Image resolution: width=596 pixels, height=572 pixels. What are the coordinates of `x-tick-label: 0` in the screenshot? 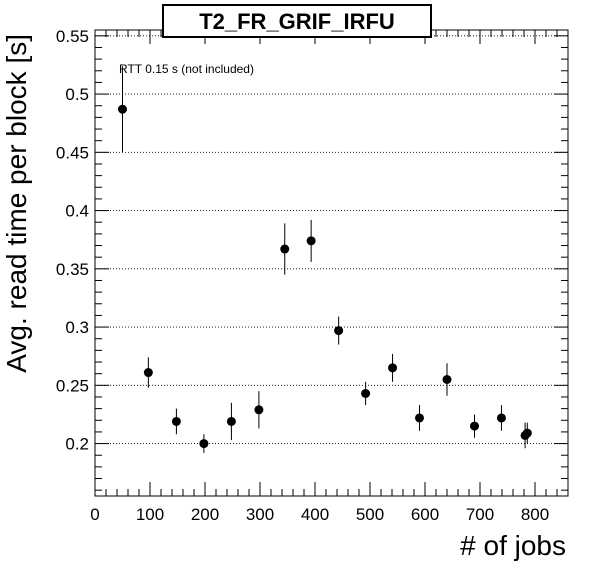 It's located at (94, 514).